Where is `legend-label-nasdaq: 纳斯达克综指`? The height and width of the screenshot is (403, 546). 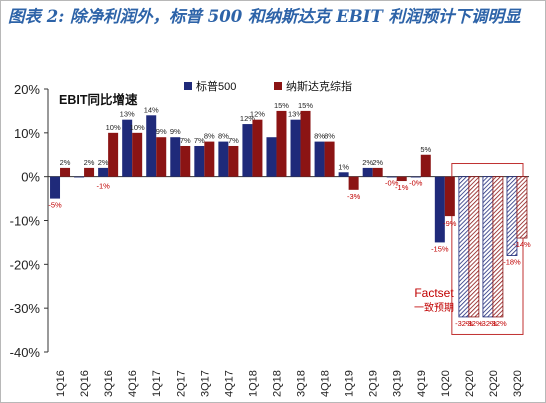 legend-label-nasdaq: 纳斯达克综指 is located at coordinates (319, 86).